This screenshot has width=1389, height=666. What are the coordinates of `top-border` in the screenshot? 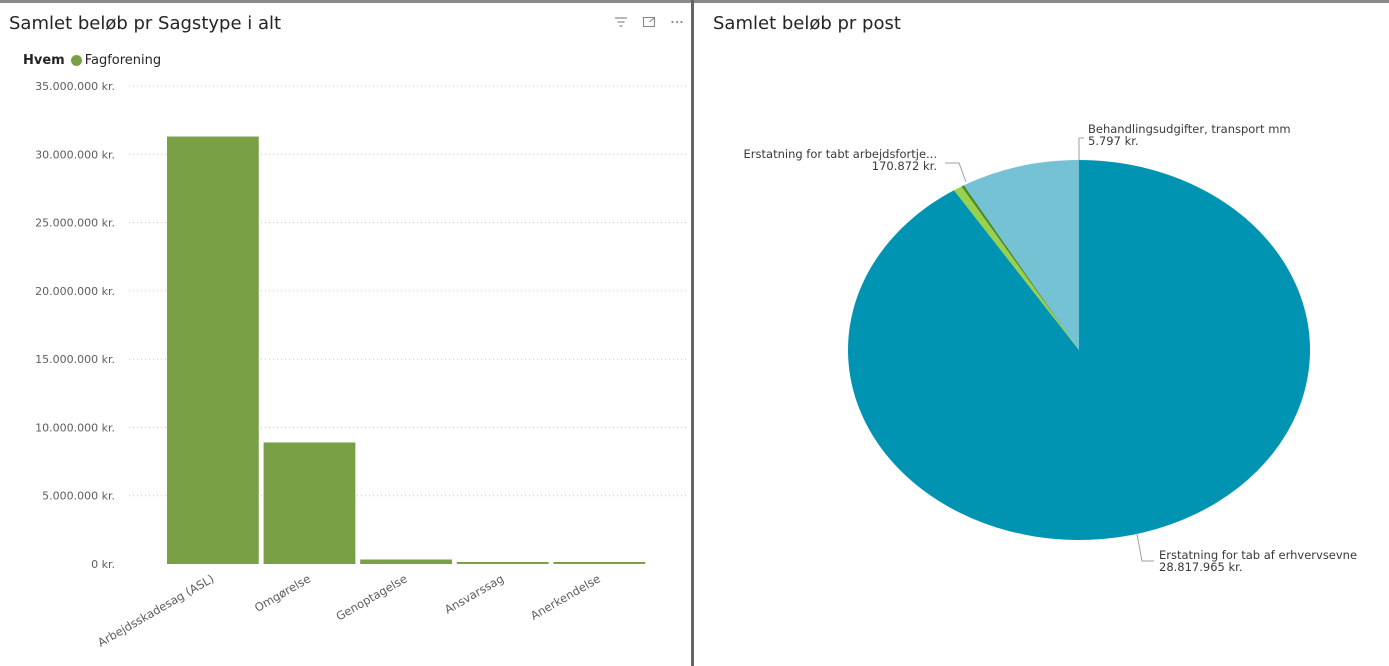 It's located at (694, 1).